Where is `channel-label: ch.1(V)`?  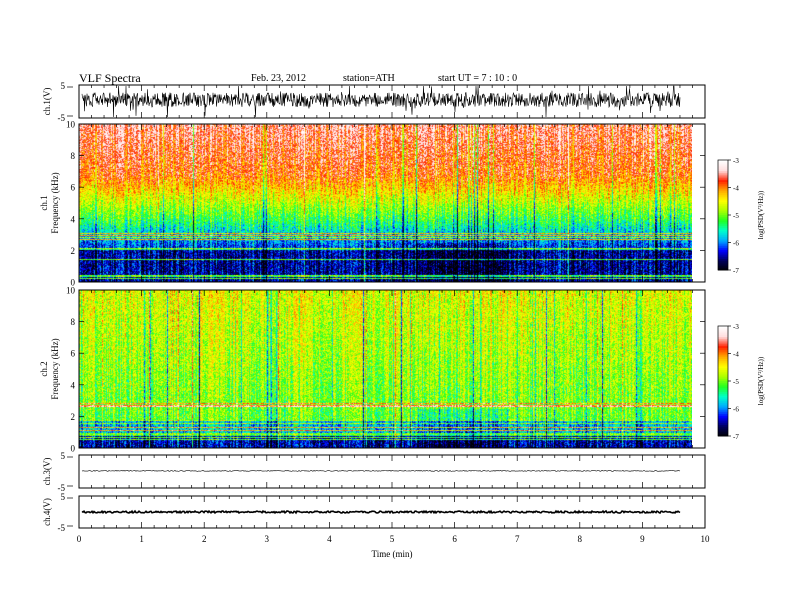
channel-label: ch.1(V) is located at coordinates (47, 102).